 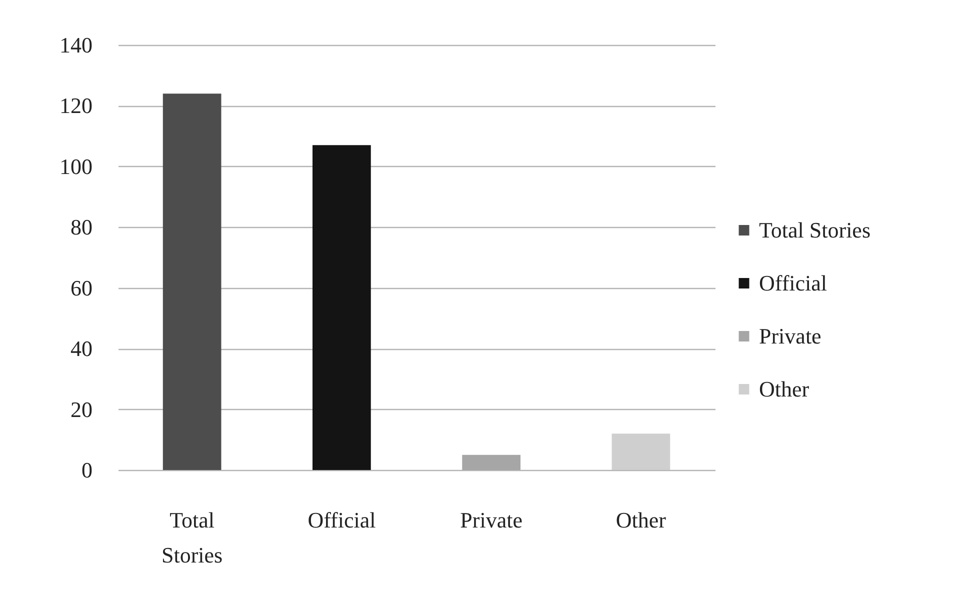 I want to click on y-tick-label: 140, so click(x=76, y=45).